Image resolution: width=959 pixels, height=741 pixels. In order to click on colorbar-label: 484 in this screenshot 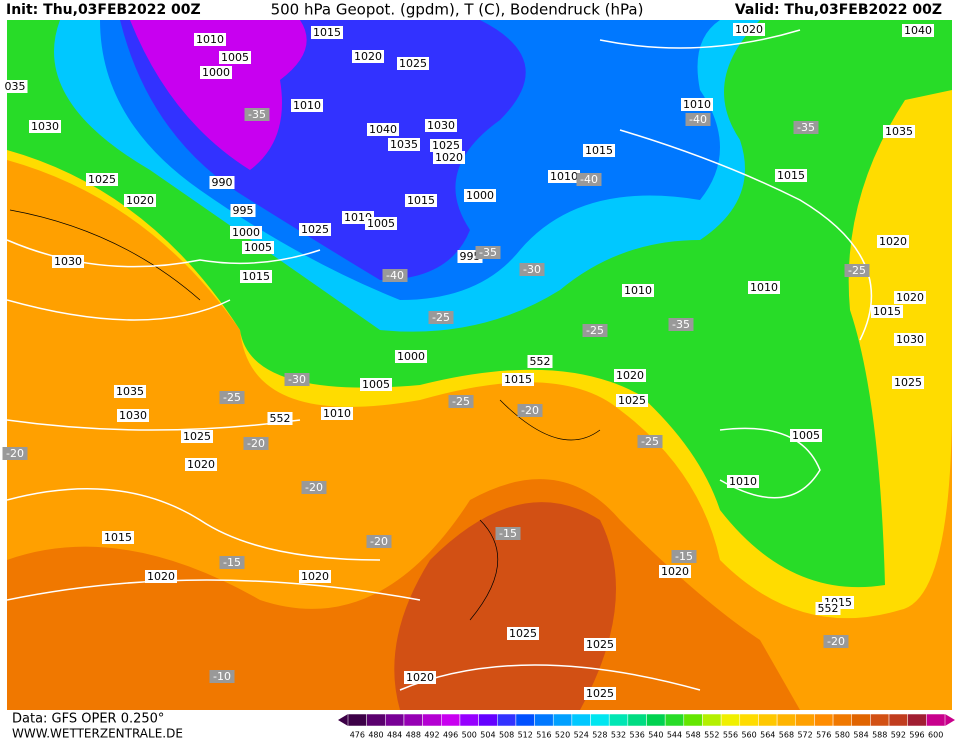, I will do `click(394, 735)`.